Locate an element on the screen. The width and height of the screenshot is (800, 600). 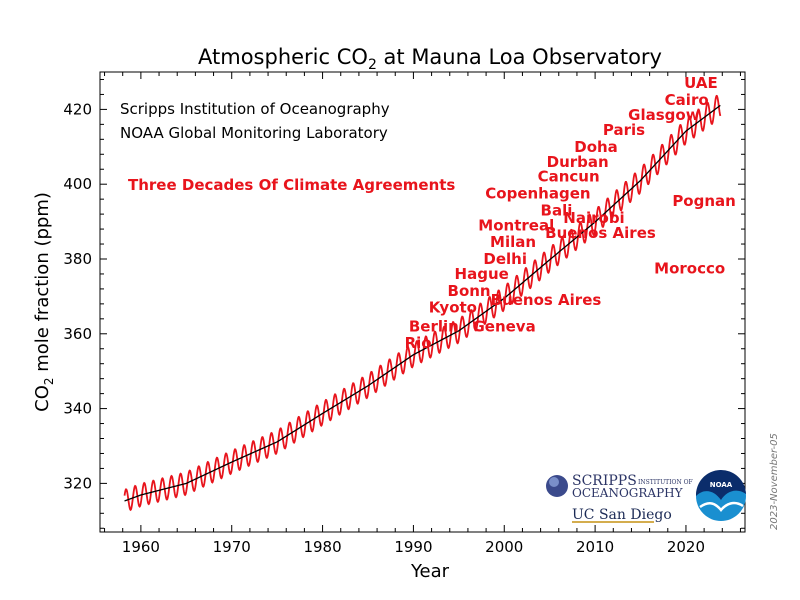
annotation-label: UAE is located at coordinates (701, 83).